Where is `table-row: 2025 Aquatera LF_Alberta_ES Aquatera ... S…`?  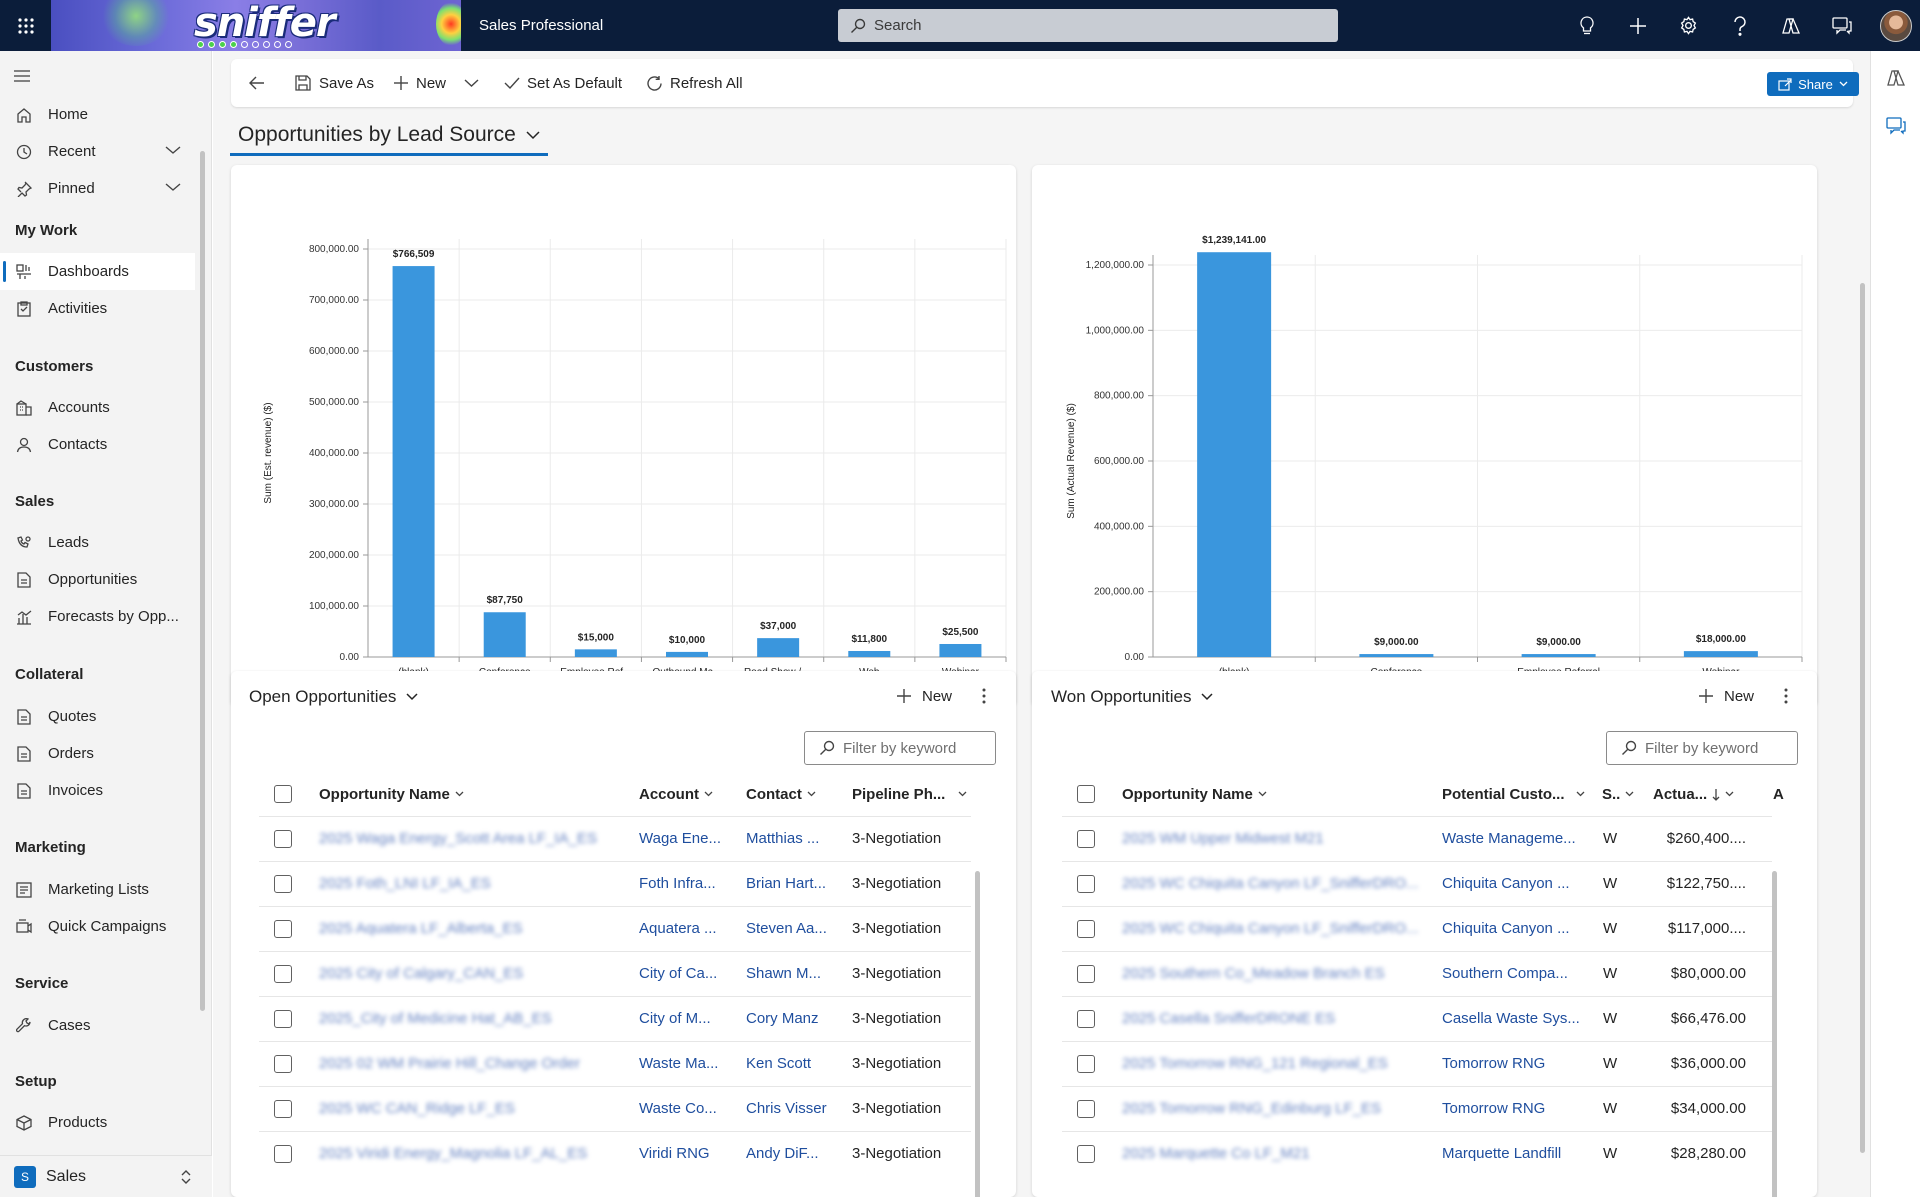 table-row: 2025 Aquatera LF_Alberta_ES Aquatera ... S… is located at coordinates (615, 928).